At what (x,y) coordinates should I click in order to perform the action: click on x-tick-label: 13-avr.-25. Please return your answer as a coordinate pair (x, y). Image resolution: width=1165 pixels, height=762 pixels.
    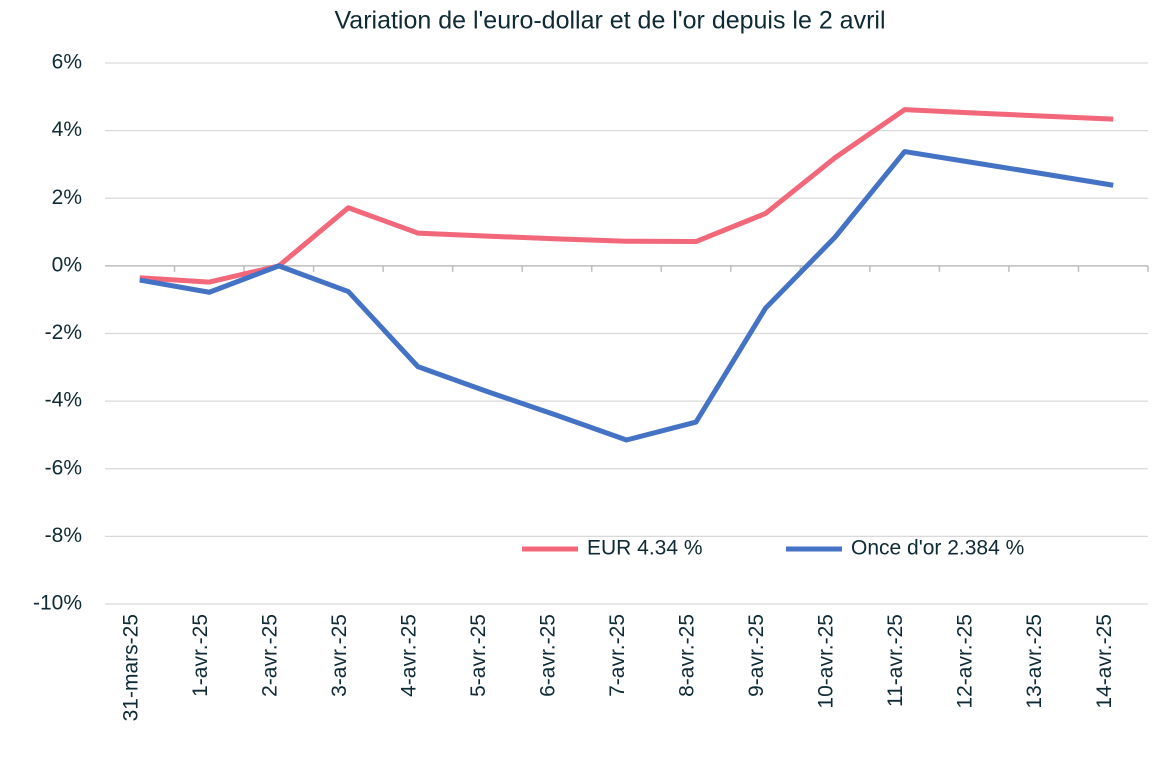
    Looking at the image, I should click on (1034, 661).